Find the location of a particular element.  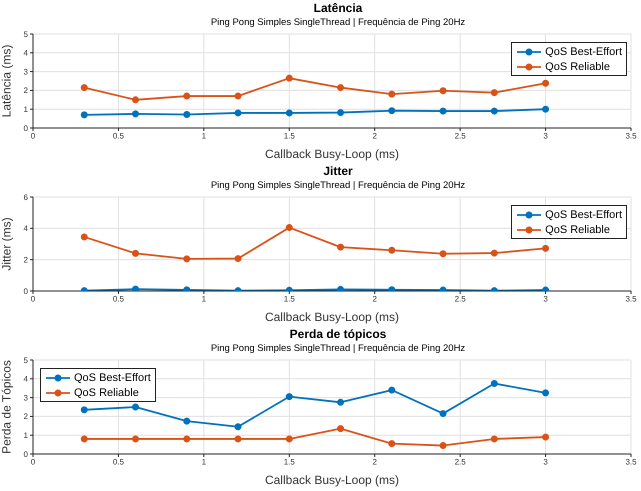

chart-title: Jitter is located at coordinates (338, 171).